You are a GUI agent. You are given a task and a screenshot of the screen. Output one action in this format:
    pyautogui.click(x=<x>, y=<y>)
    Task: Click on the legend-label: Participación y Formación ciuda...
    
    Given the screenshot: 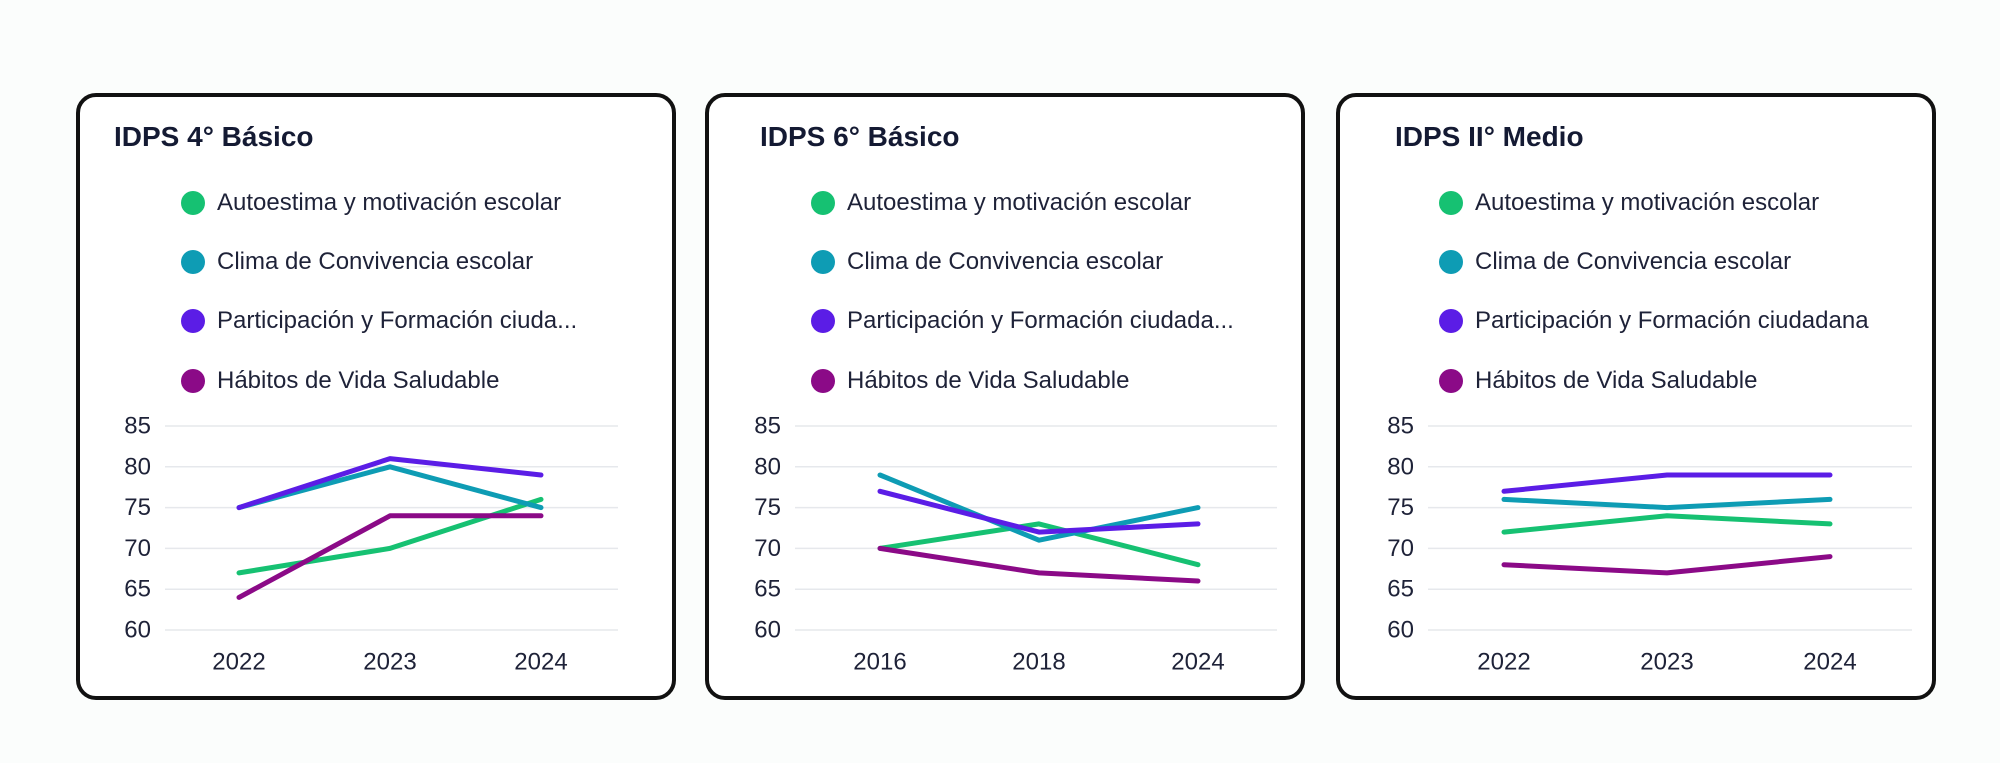 What is the action you would take?
    pyautogui.click(x=397, y=320)
    